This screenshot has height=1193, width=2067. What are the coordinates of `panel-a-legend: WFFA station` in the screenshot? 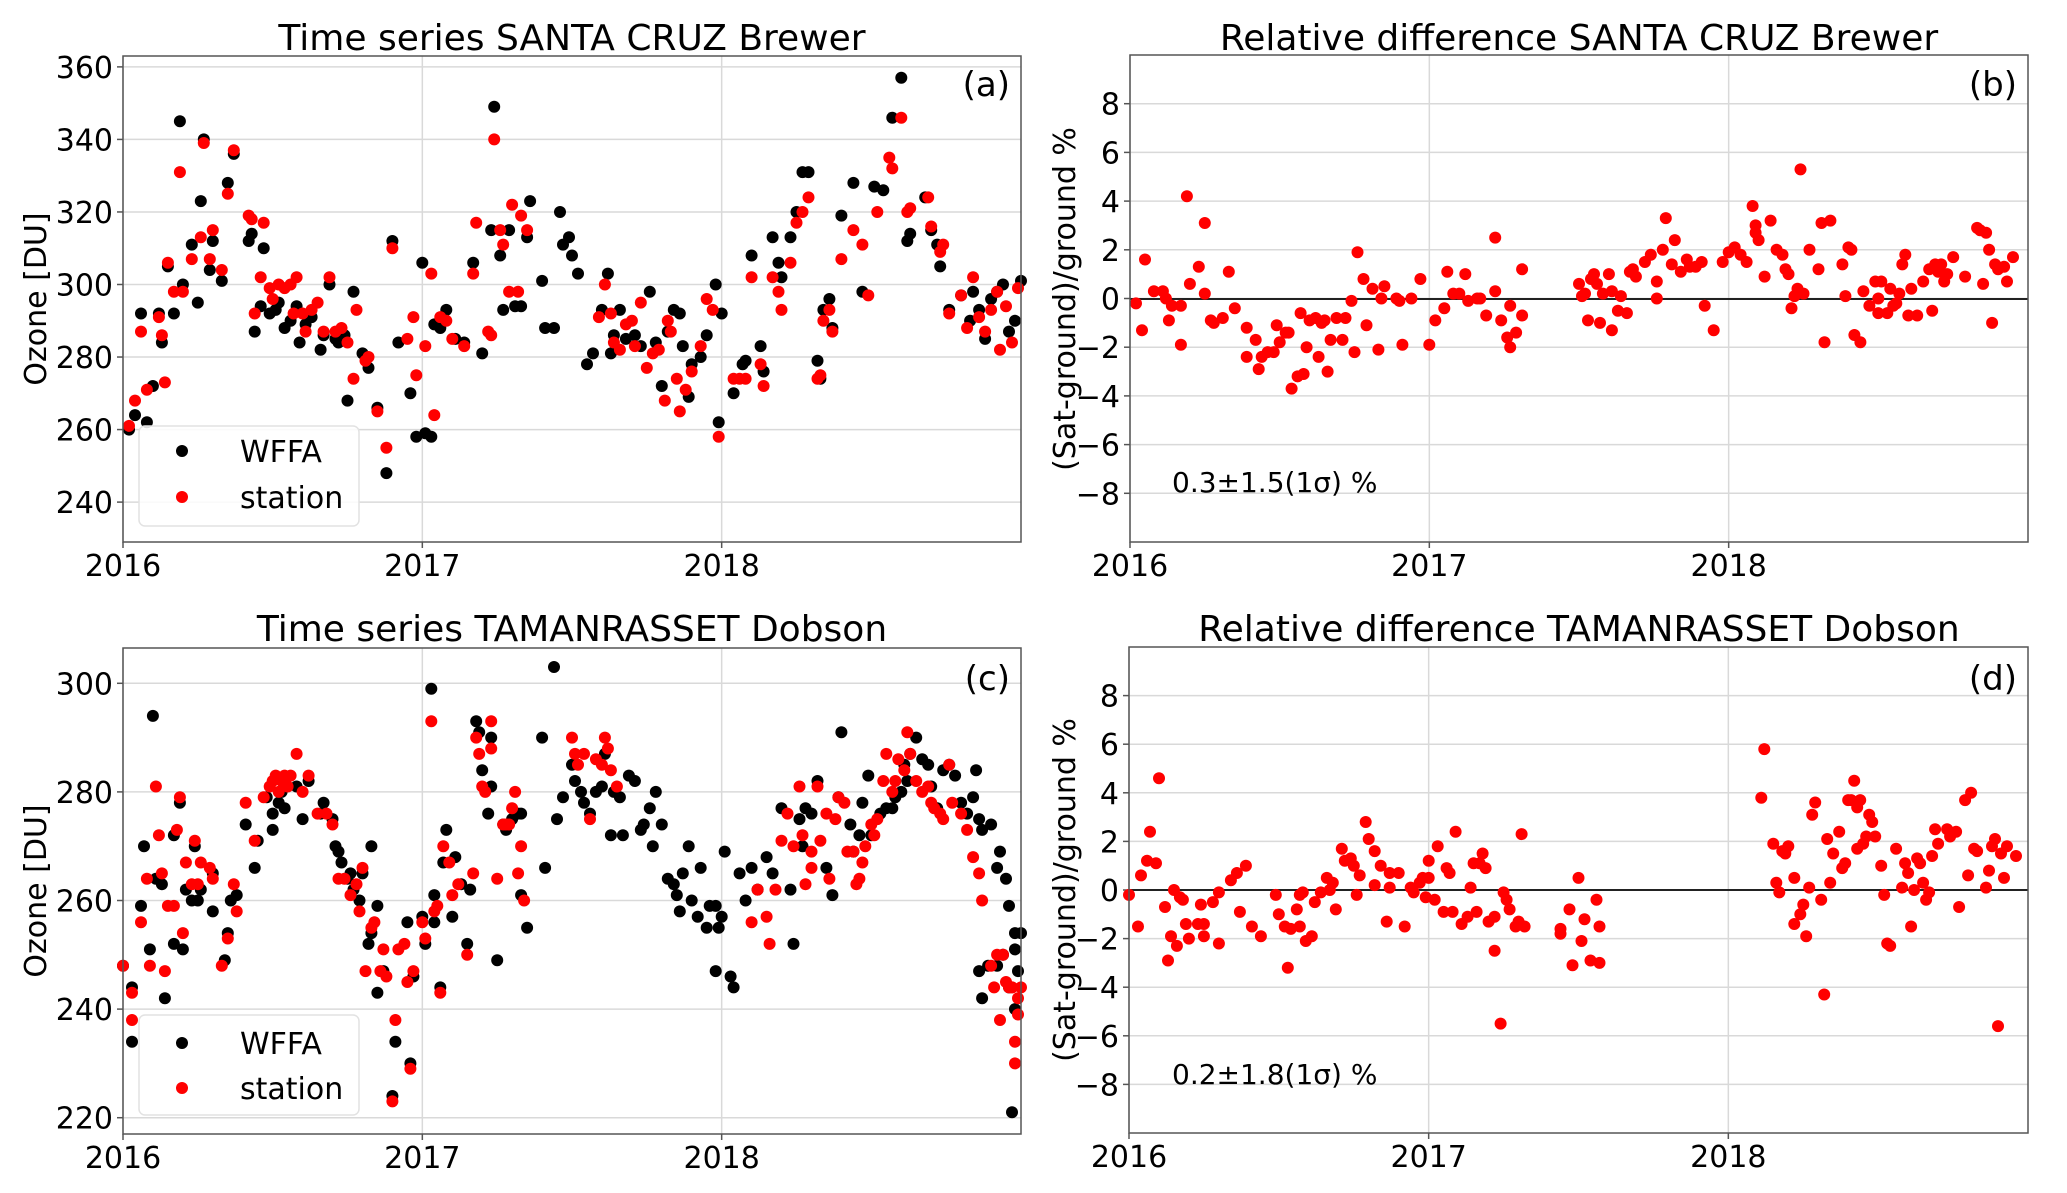 It's located at (249, 476).